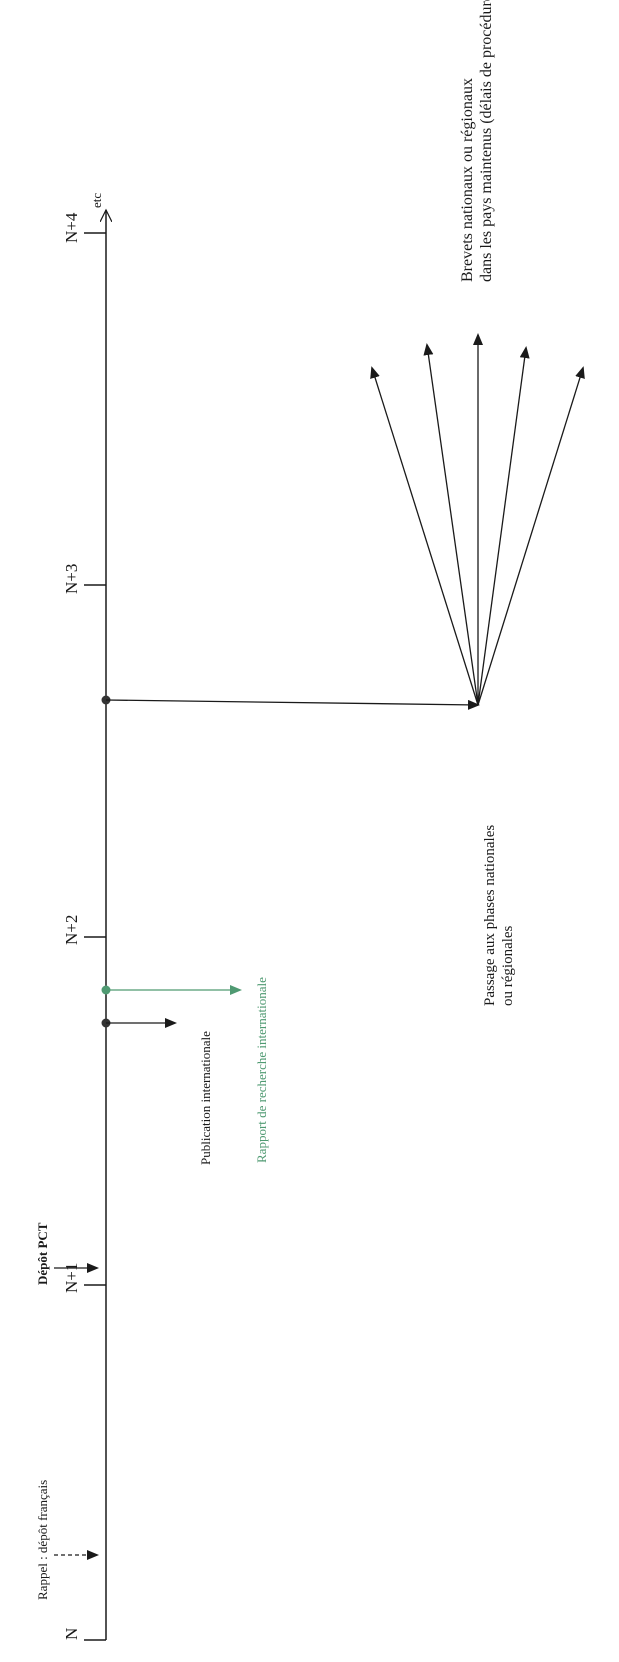 The height and width of the screenshot is (1662, 619). Describe the element at coordinates (467, 180) in the screenshot. I see `brevets-label-line1: Brevets nationaux ou régionaux` at that location.